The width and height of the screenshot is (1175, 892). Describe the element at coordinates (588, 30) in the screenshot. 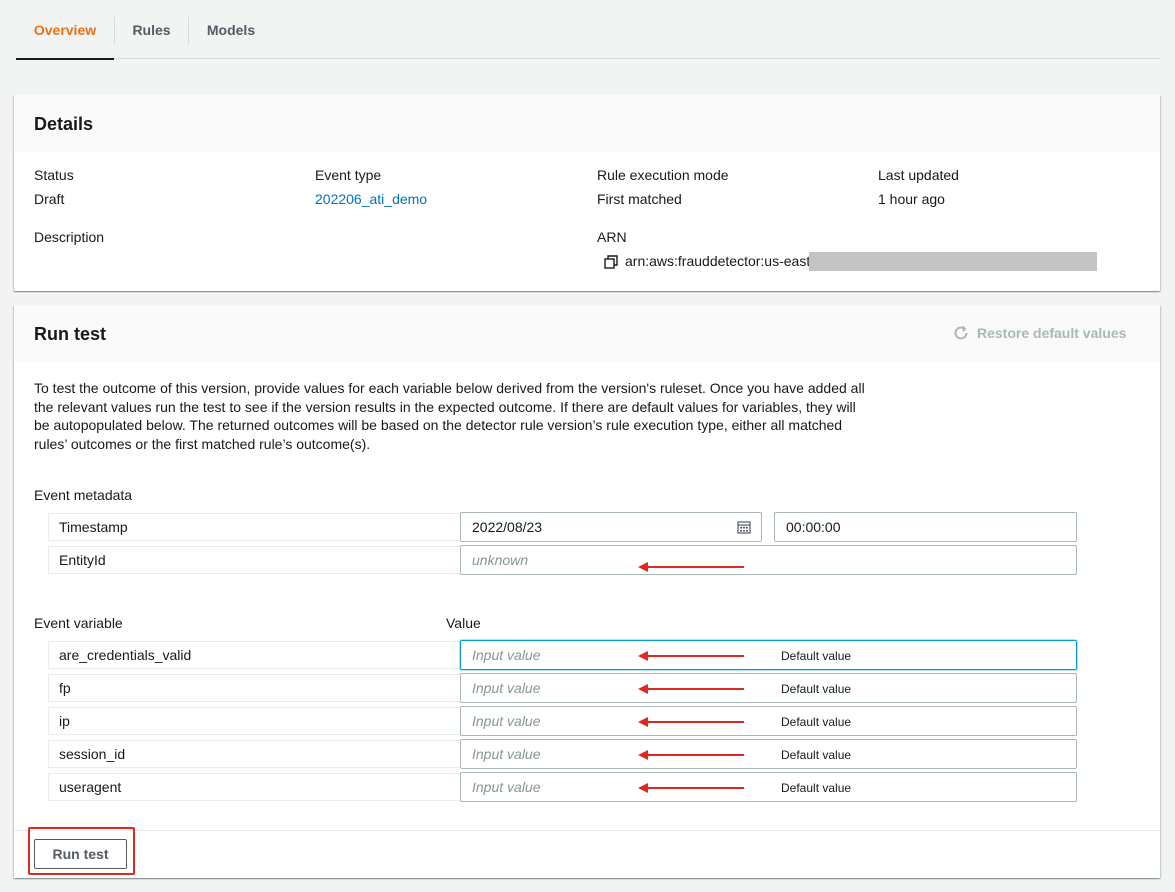

I see `tab-bar: Overview Rules Models` at that location.